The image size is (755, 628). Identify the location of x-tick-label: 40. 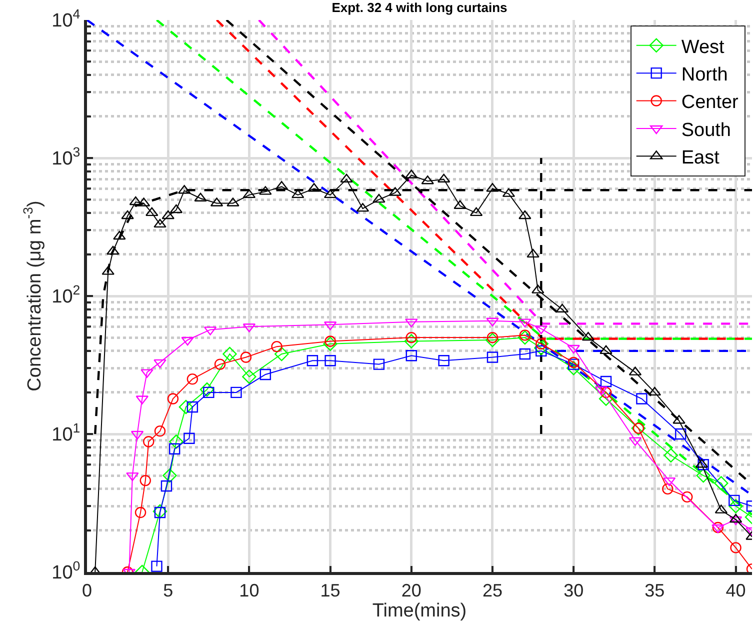
(736, 590).